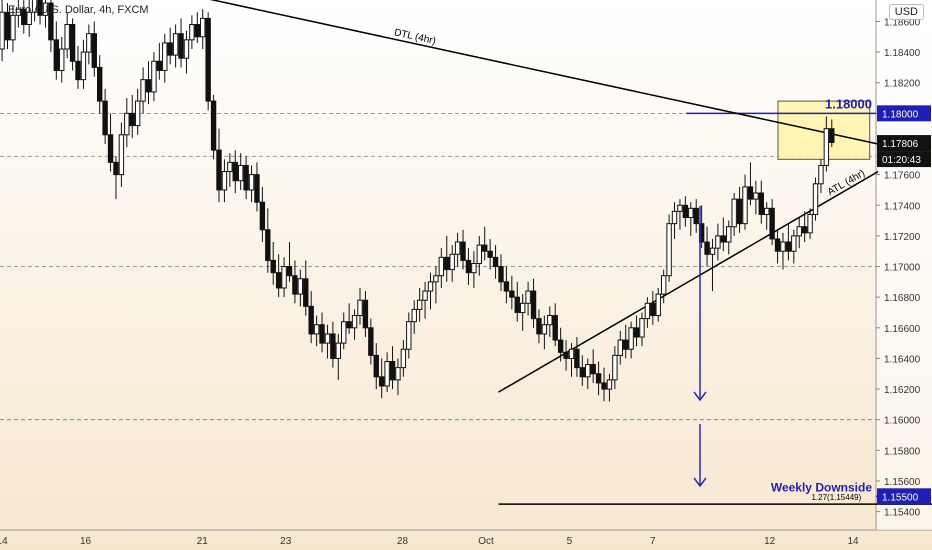 The height and width of the screenshot is (550, 932). Describe the element at coordinates (848, 103) in the screenshot. I see `level-label-118: 1.18000` at that location.